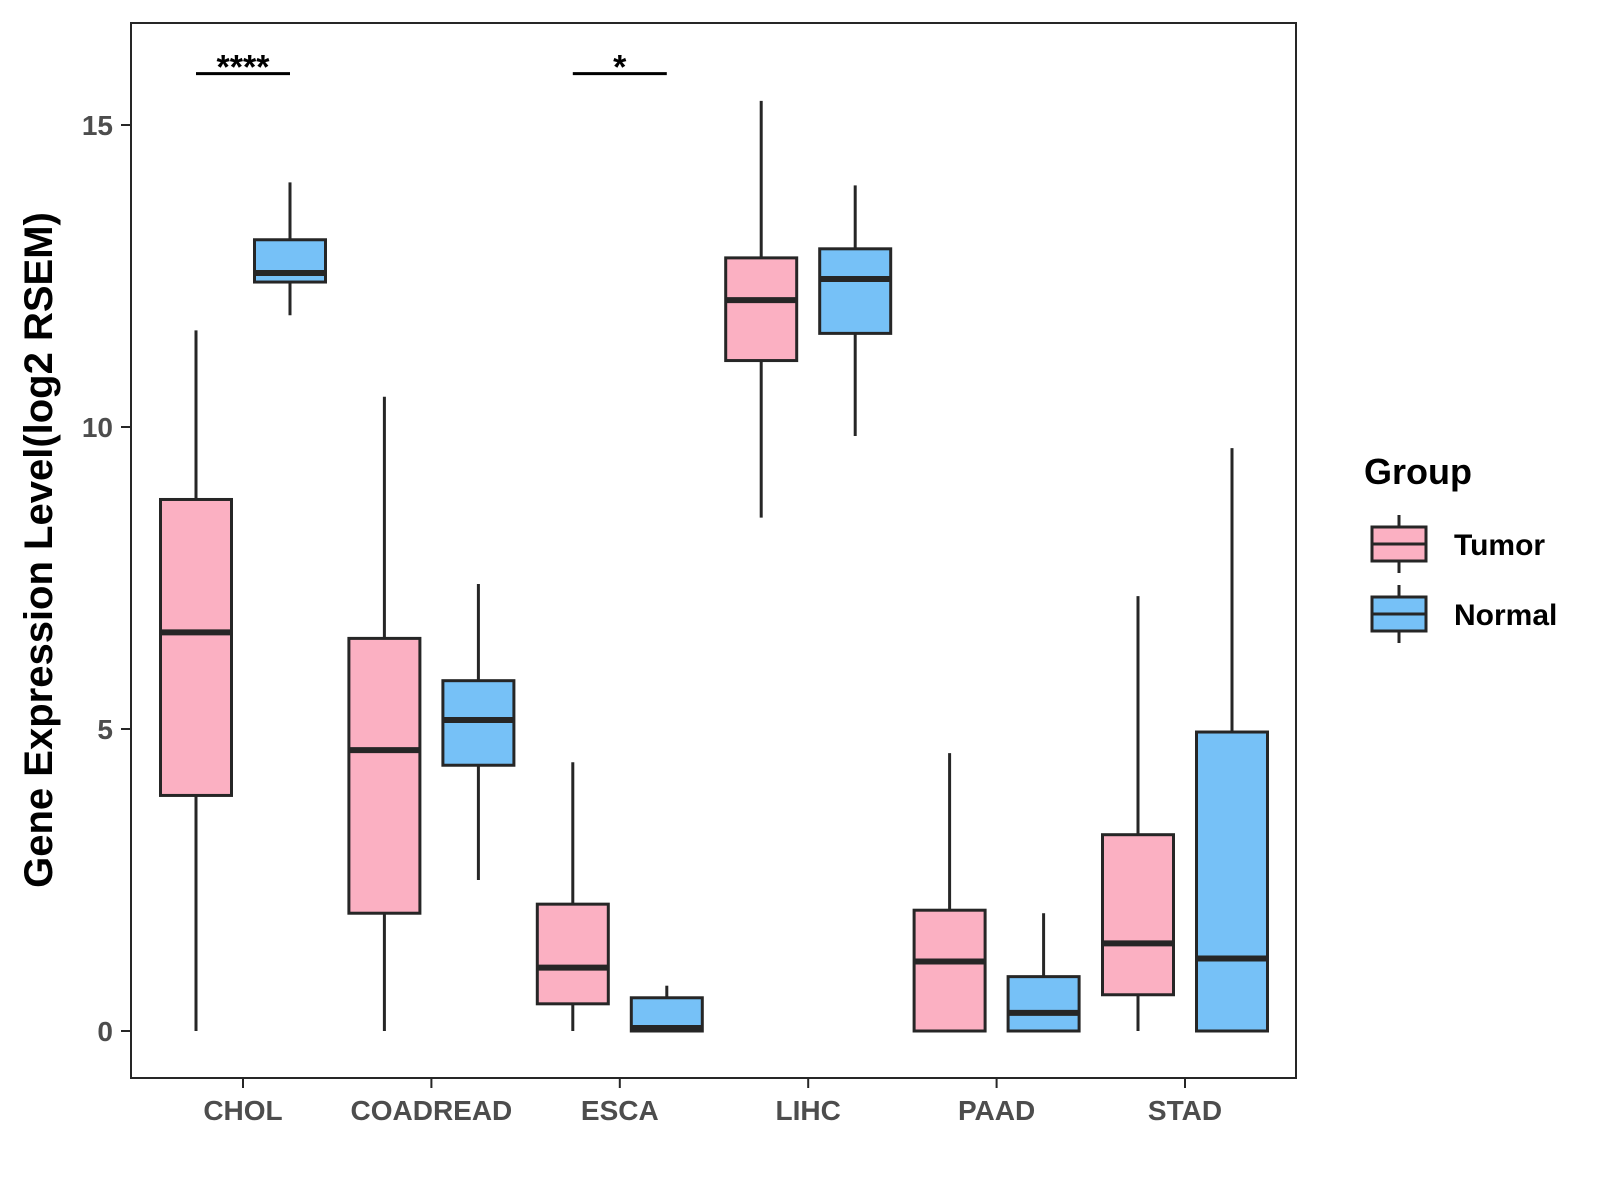  What do you see at coordinates (1232, 881) in the screenshot?
I see `iqr-box-normal-stad` at bounding box center [1232, 881].